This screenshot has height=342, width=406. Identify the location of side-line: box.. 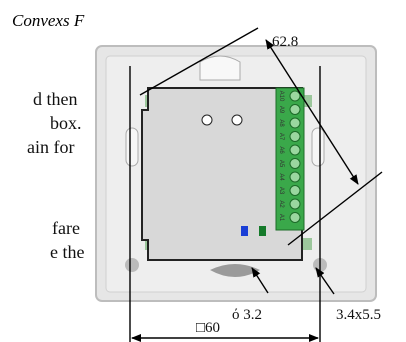
(66, 123).